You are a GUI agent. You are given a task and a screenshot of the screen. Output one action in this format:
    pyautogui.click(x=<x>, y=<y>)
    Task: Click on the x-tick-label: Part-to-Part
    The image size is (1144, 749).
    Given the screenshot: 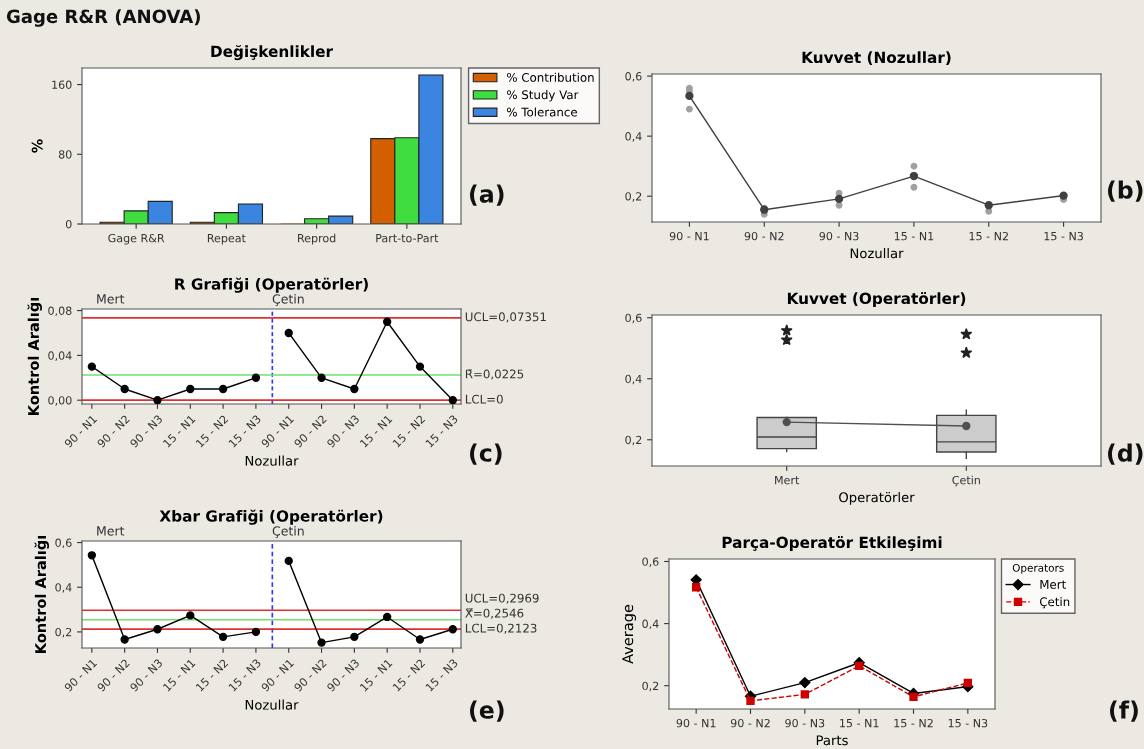 What is the action you would take?
    pyautogui.click(x=407, y=238)
    